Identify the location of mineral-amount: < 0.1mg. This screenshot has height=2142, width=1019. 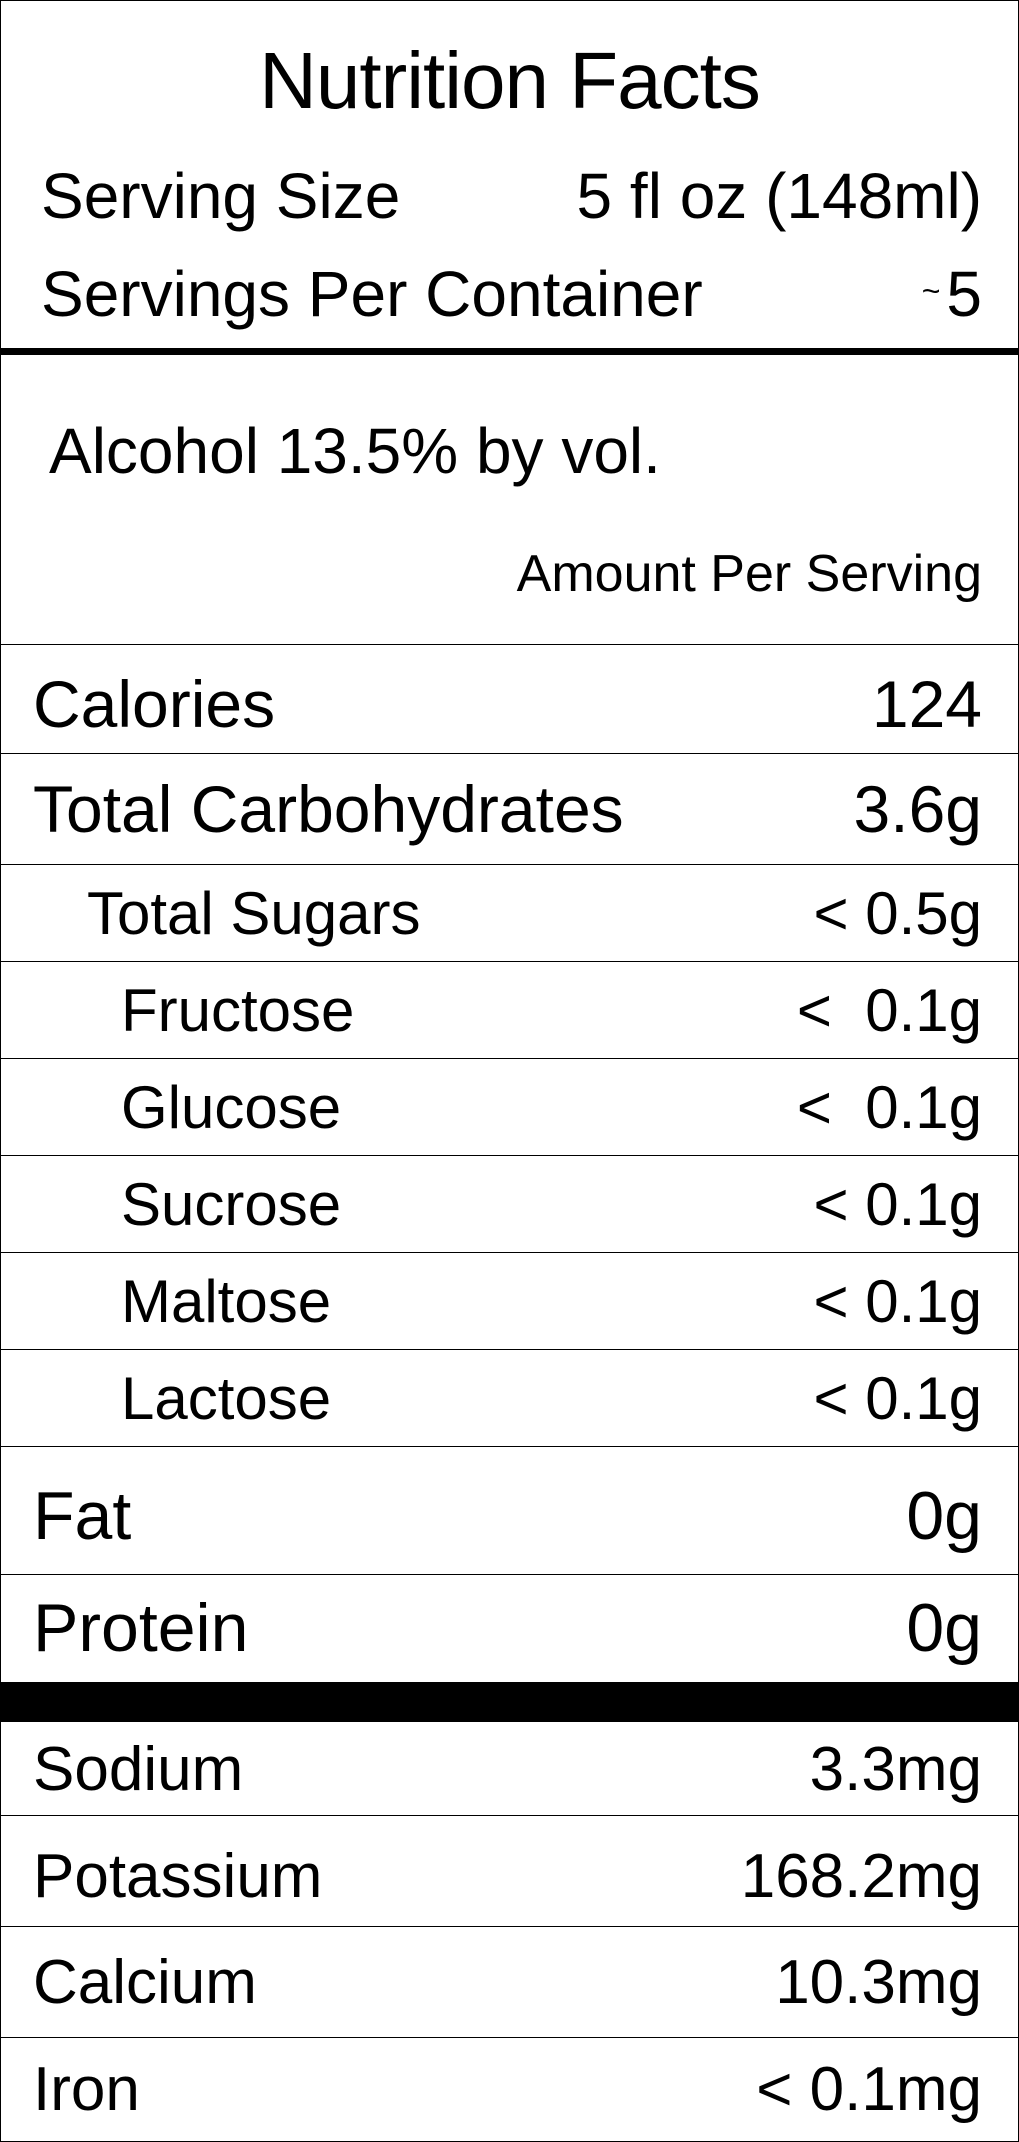
(869, 2089).